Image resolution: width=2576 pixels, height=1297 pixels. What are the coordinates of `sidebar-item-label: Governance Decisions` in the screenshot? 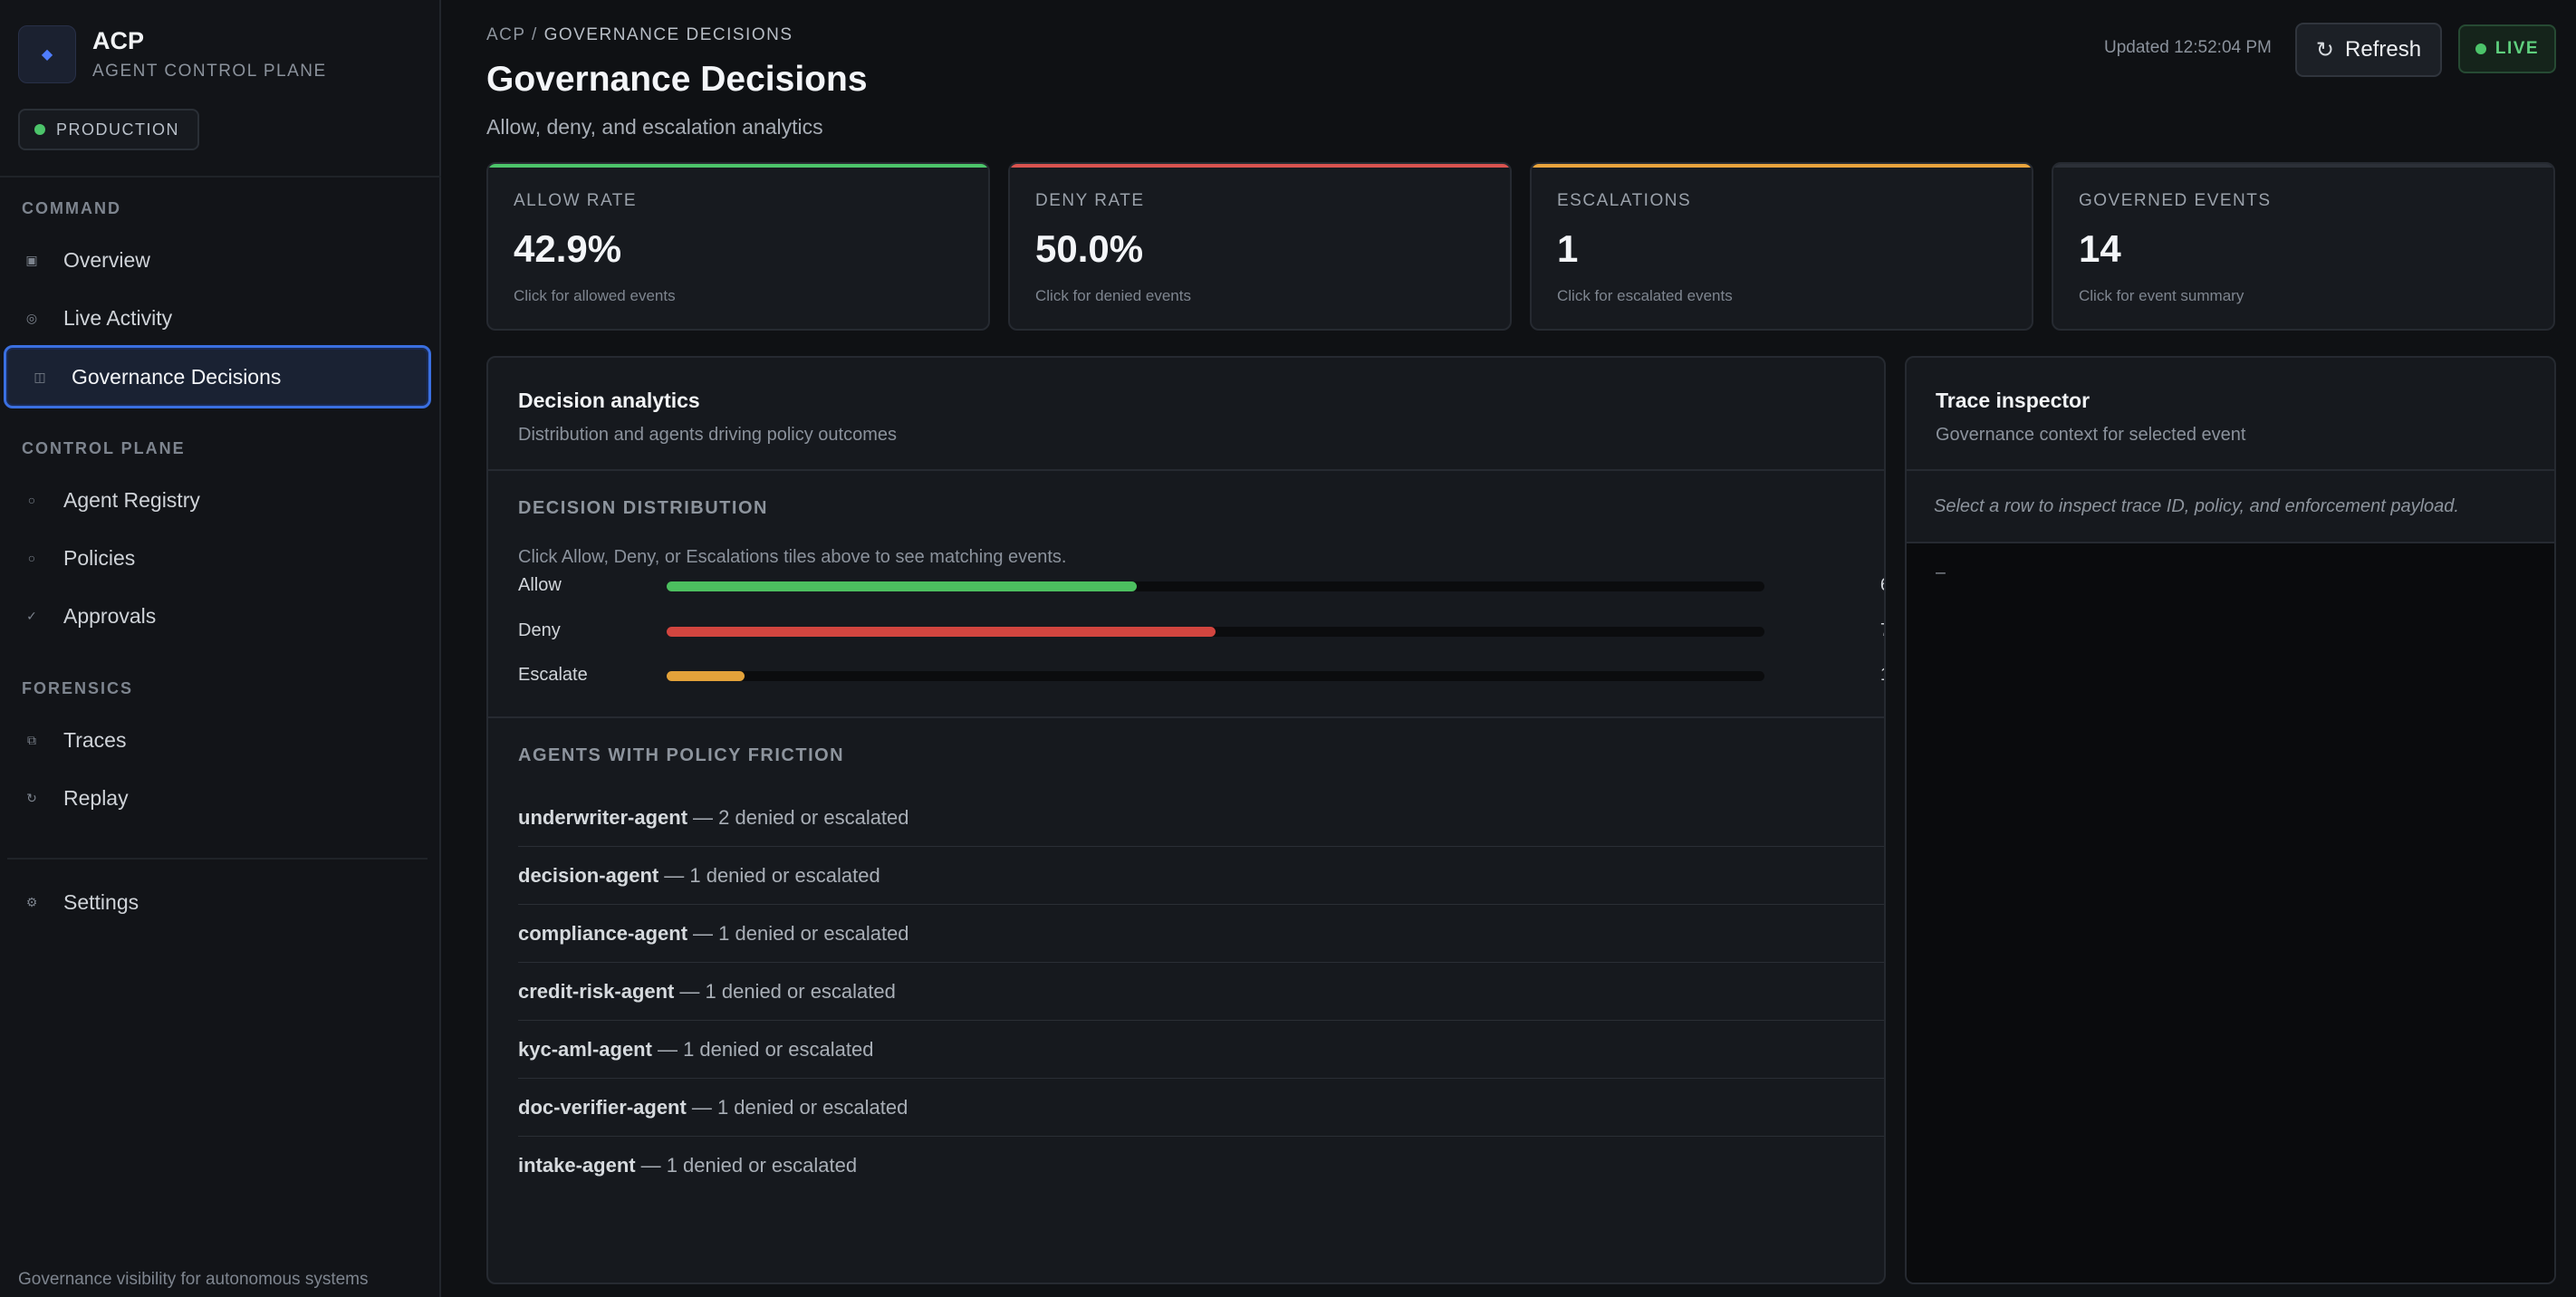 It's located at (177, 377).